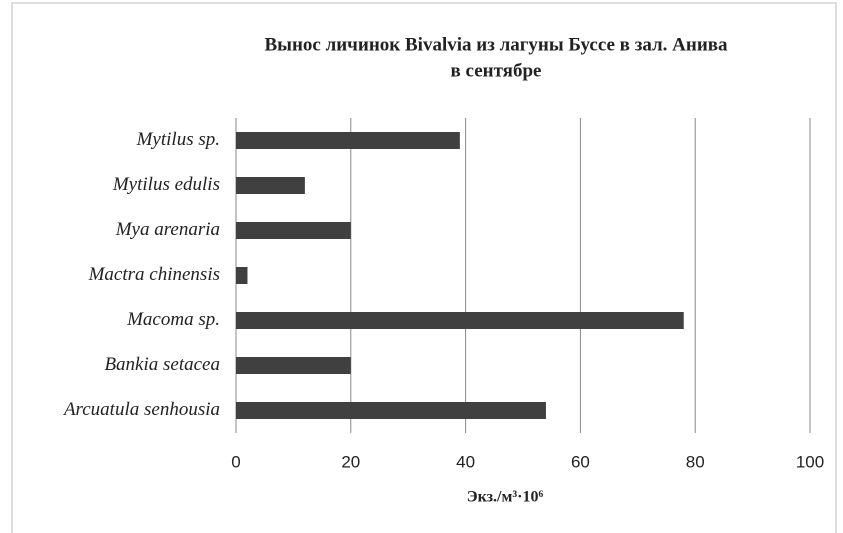  What do you see at coordinates (167, 229) in the screenshot?
I see `y-tick-label: Mya arenaria` at bounding box center [167, 229].